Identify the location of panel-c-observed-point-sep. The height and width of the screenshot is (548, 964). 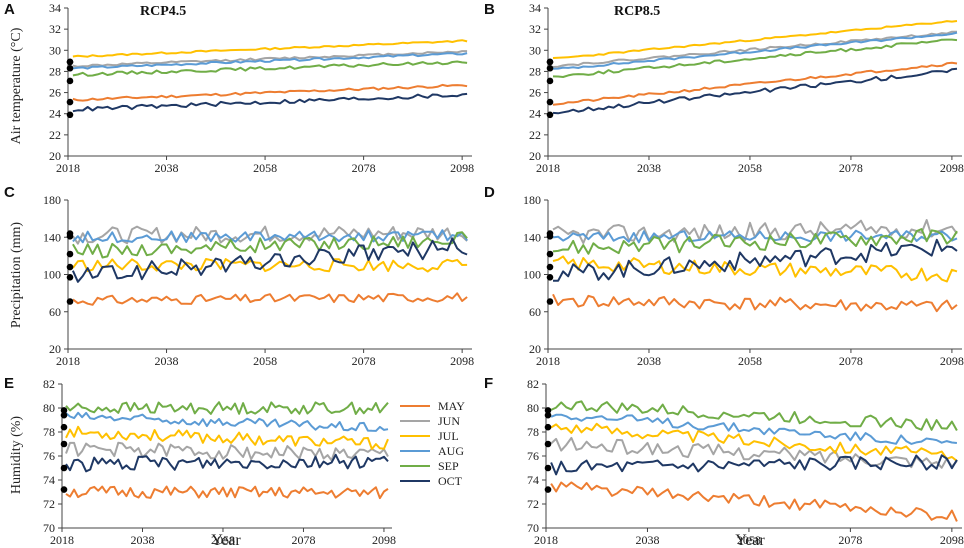
(70, 254).